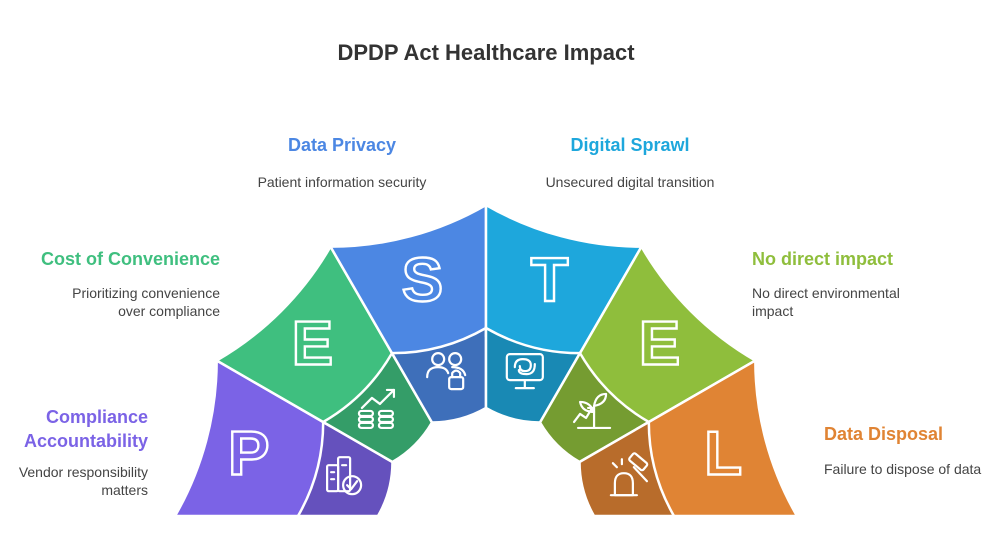 The width and height of the screenshot is (1001, 538). What do you see at coordinates (342, 145) in the screenshot?
I see `label-data-privacy: Data Privacy` at bounding box center [342, 145].